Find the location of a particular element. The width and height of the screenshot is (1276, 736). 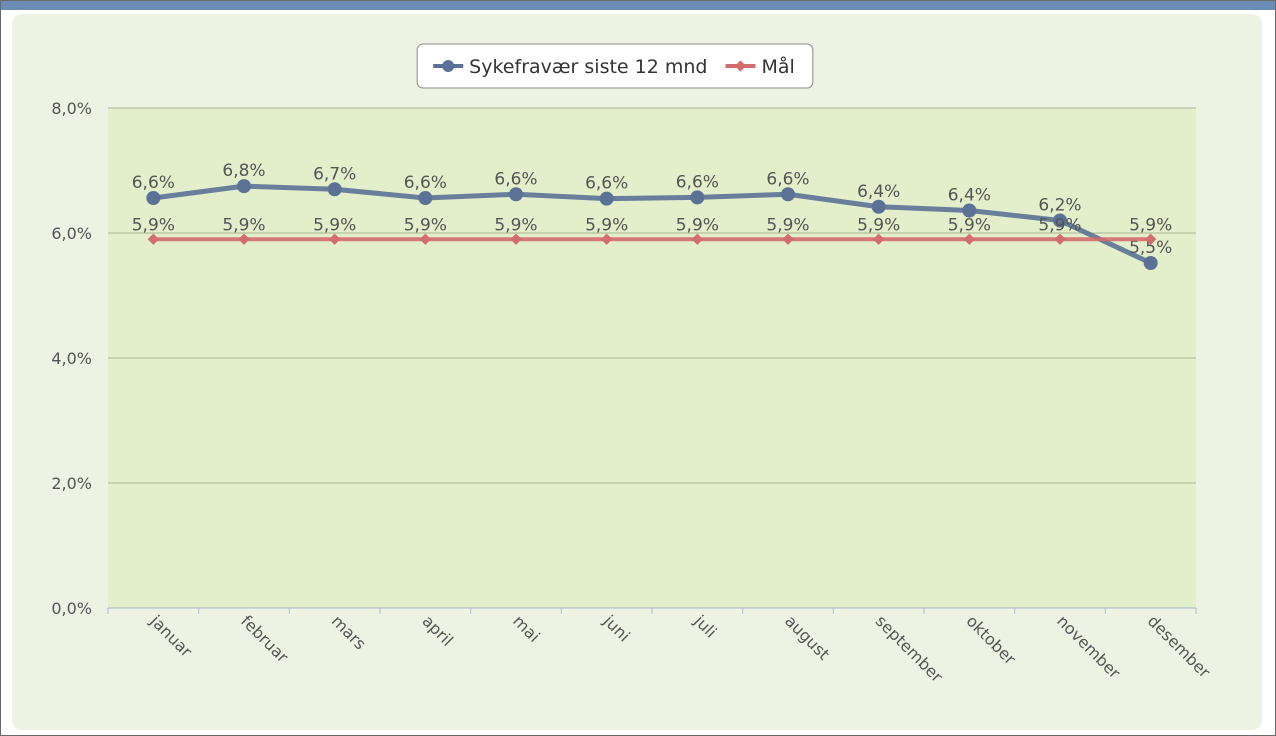

data-label: 6,8% is located at coordinates (243, 171).